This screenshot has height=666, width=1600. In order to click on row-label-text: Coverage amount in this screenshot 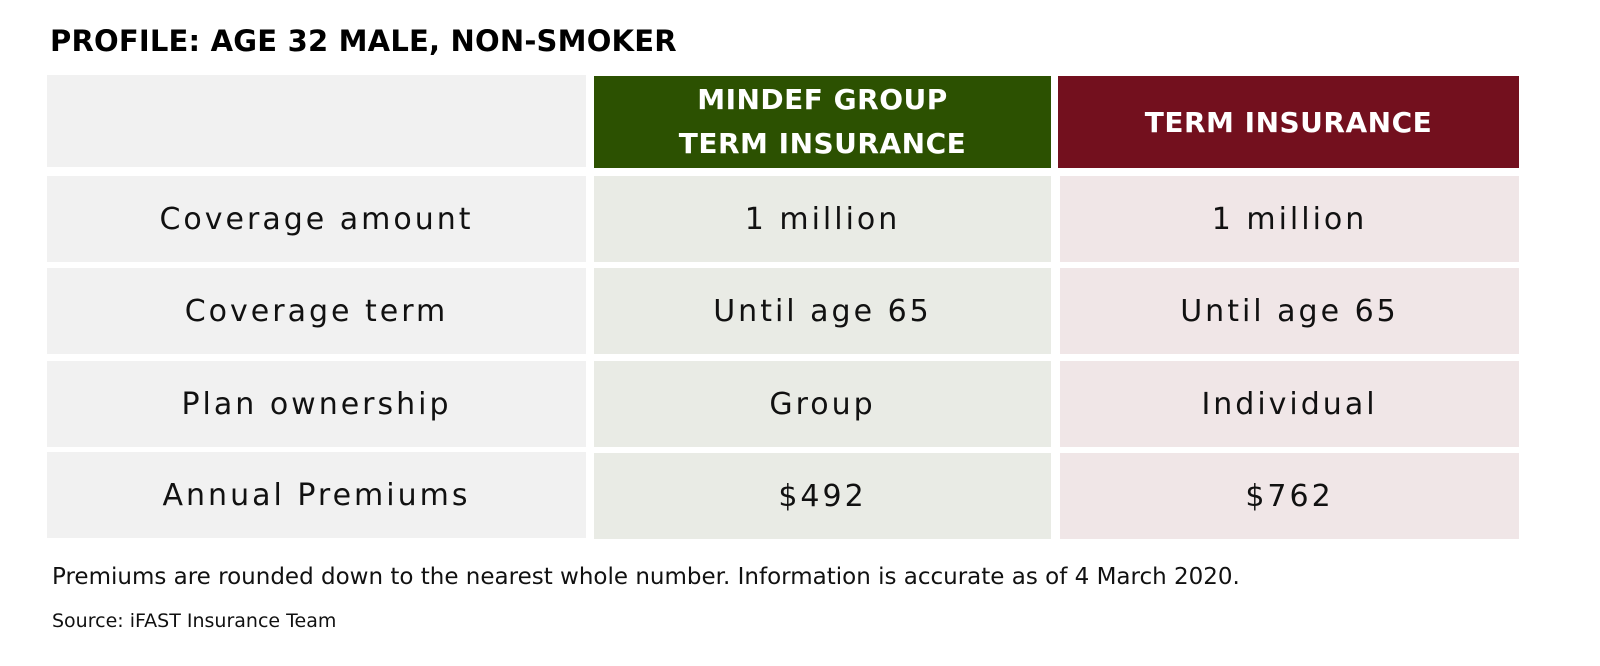, I will do `click(316, 219)`.